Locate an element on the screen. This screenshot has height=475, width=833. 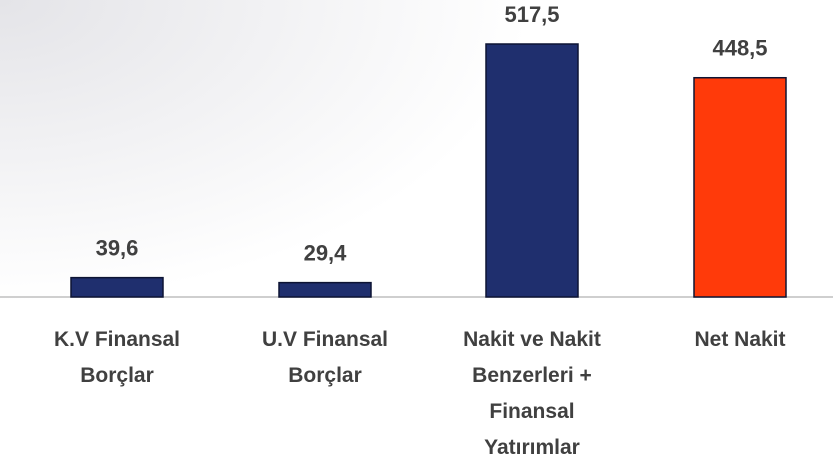
value-label: 39,6 is located at coordinates (117, 248).